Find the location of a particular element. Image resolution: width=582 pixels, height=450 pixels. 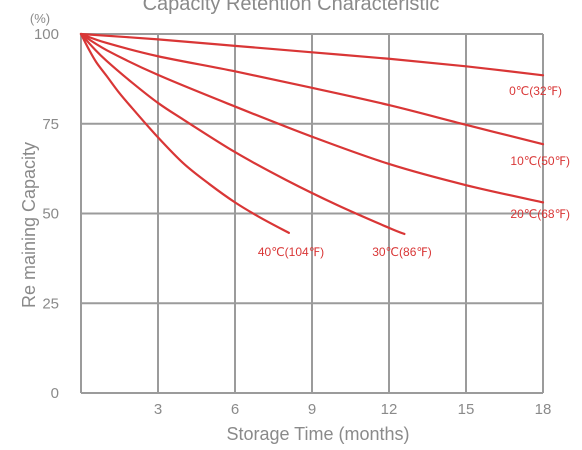

series-label: 10℃(50℉) is located at coordinates (540, 161).